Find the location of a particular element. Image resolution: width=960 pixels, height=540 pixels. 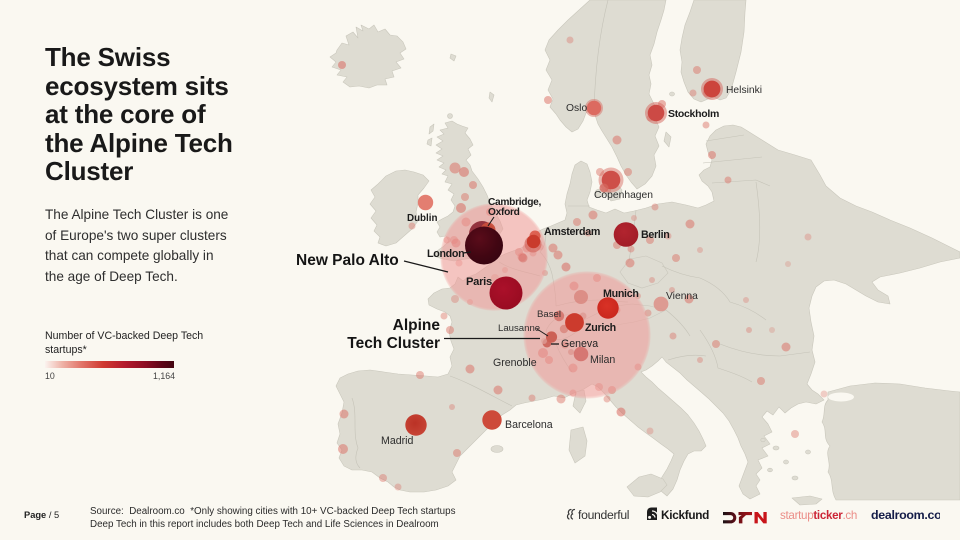

svg-text: Madrid is located at coordinates (397, 441).